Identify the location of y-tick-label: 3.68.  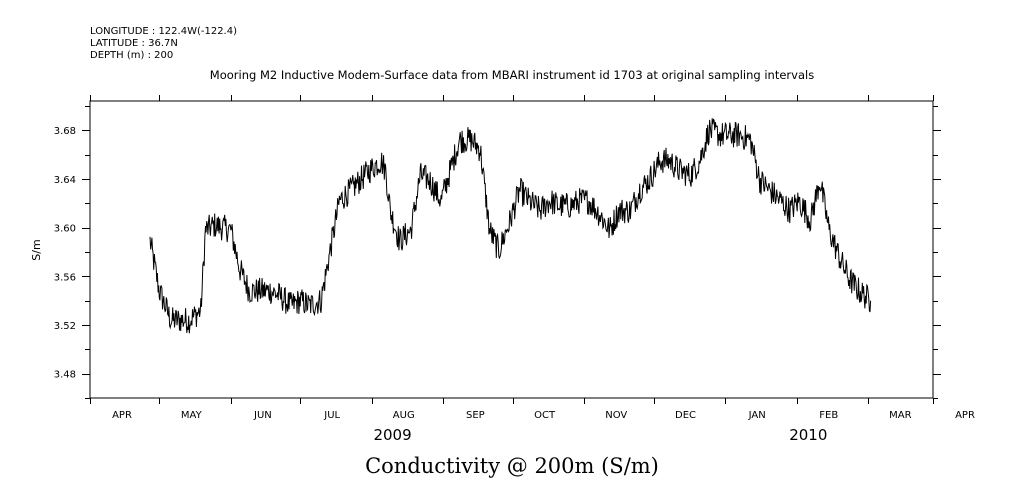
(65, 131).